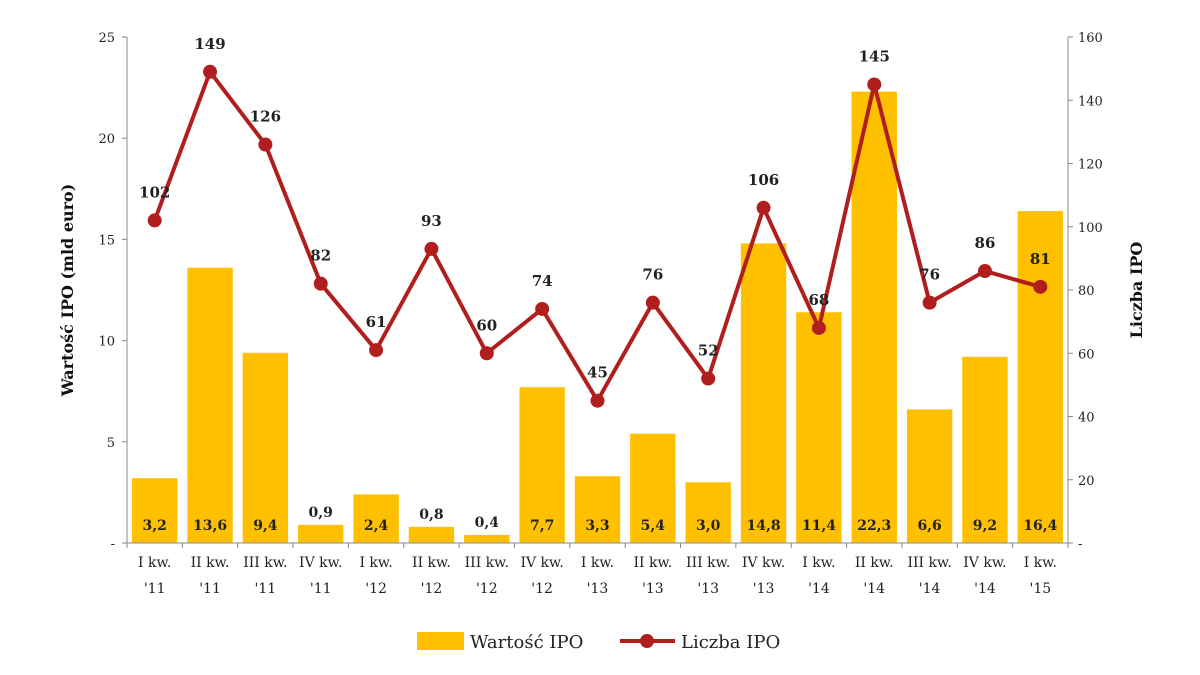 The width and height of the screenshot is (1200, 675). What do you see at coordinates (1086, 481) in the screenshot?
I see `y-right-tick-label: 20` at bounding box center [1086, 481].